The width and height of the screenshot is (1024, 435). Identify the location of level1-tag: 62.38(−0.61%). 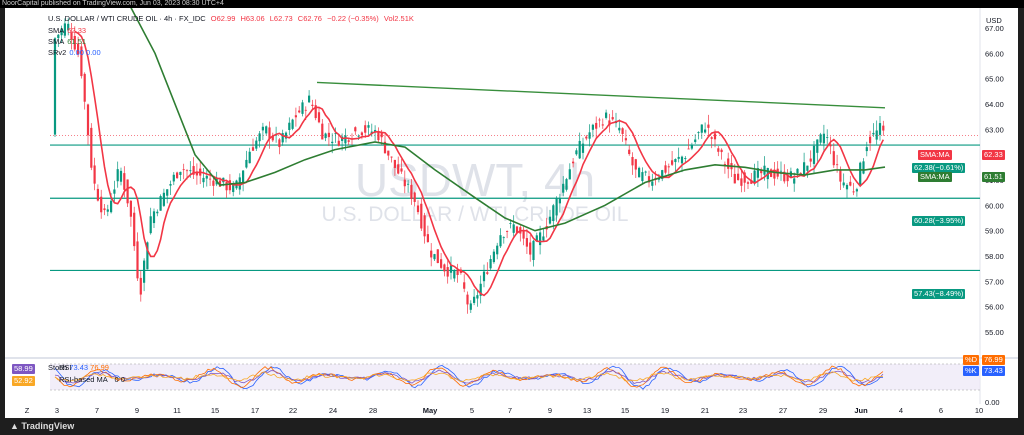
(939, 168).